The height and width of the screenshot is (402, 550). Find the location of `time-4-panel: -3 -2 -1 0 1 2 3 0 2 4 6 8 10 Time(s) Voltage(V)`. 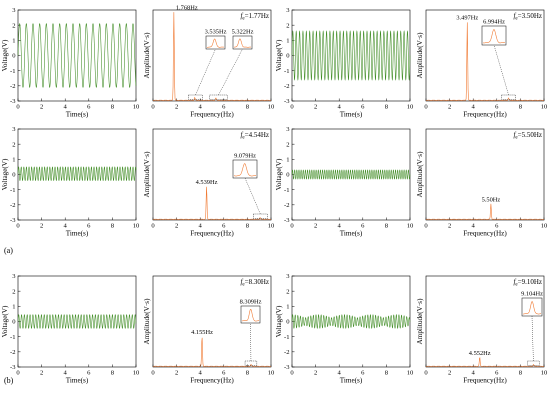

time-4-panel: -3 -2 -1 0 1 2 3 0 2 4 6 8 10 Time(s) Voltage(V) is located at coordinates (344, 181).